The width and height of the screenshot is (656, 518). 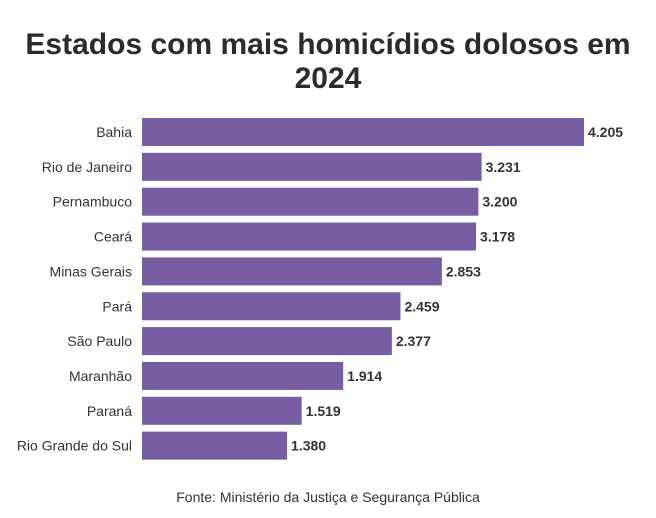 I want to click on chart-title-line-2: 2024, so click(x=328, y=78).